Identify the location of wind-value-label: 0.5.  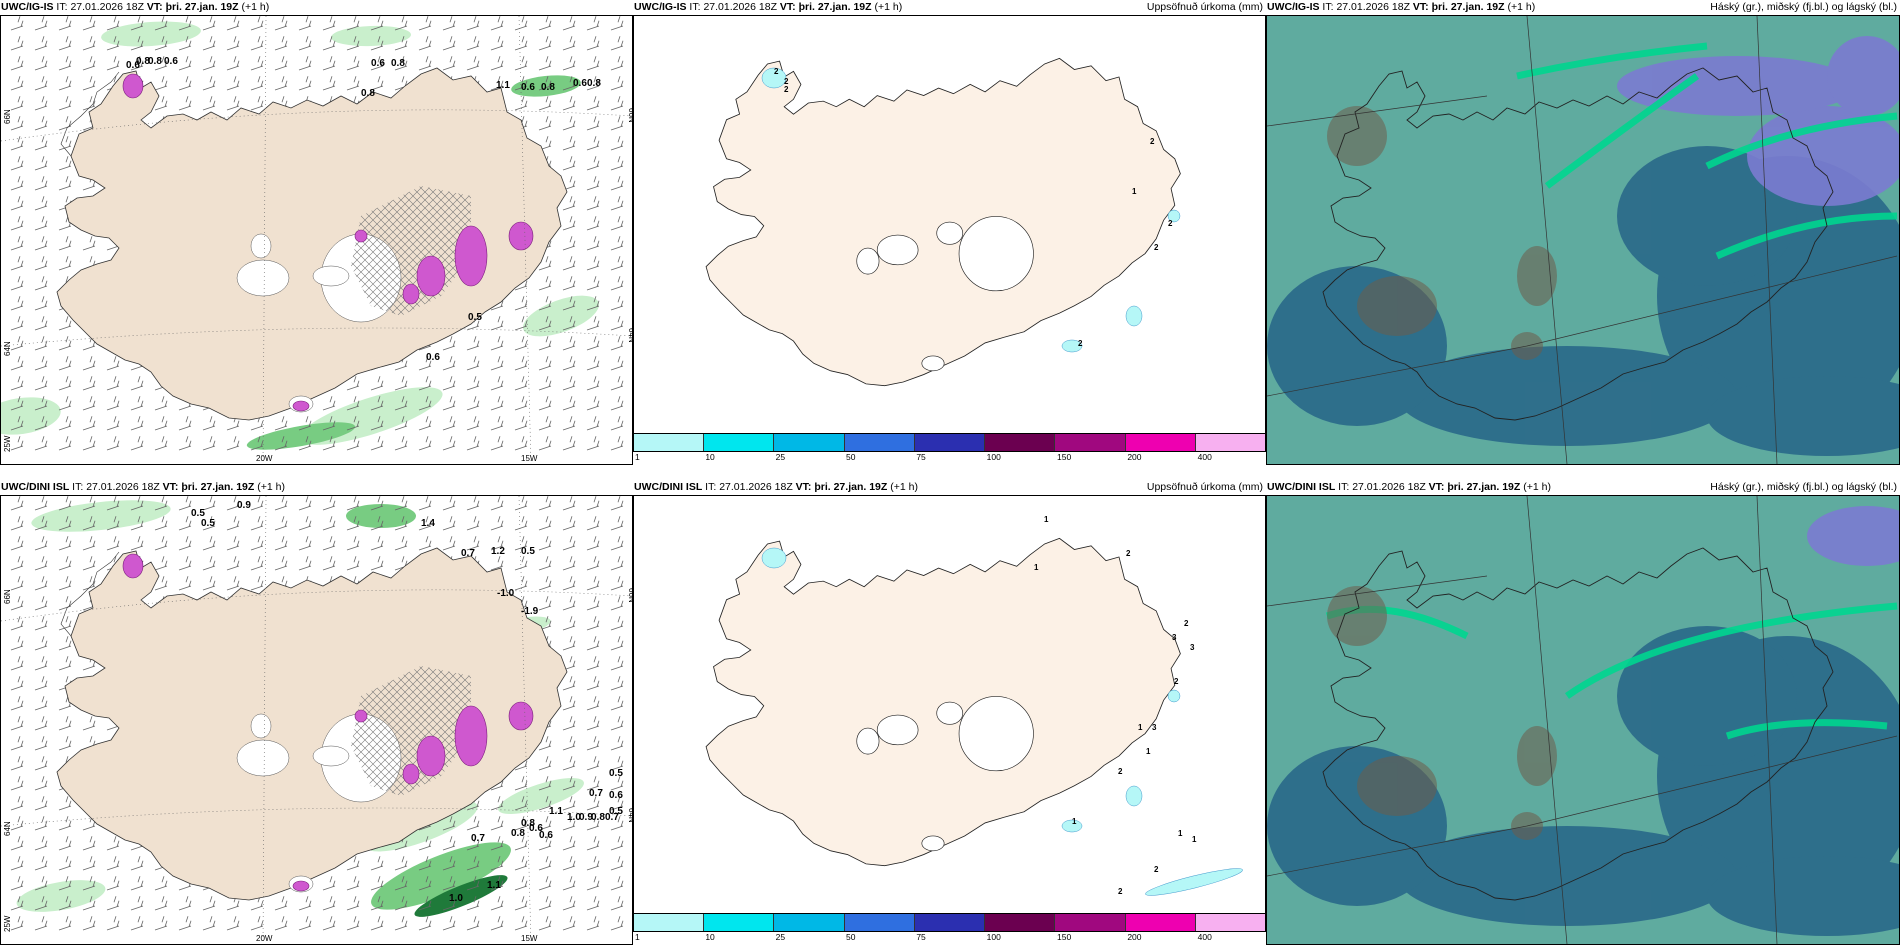
(208, 523).